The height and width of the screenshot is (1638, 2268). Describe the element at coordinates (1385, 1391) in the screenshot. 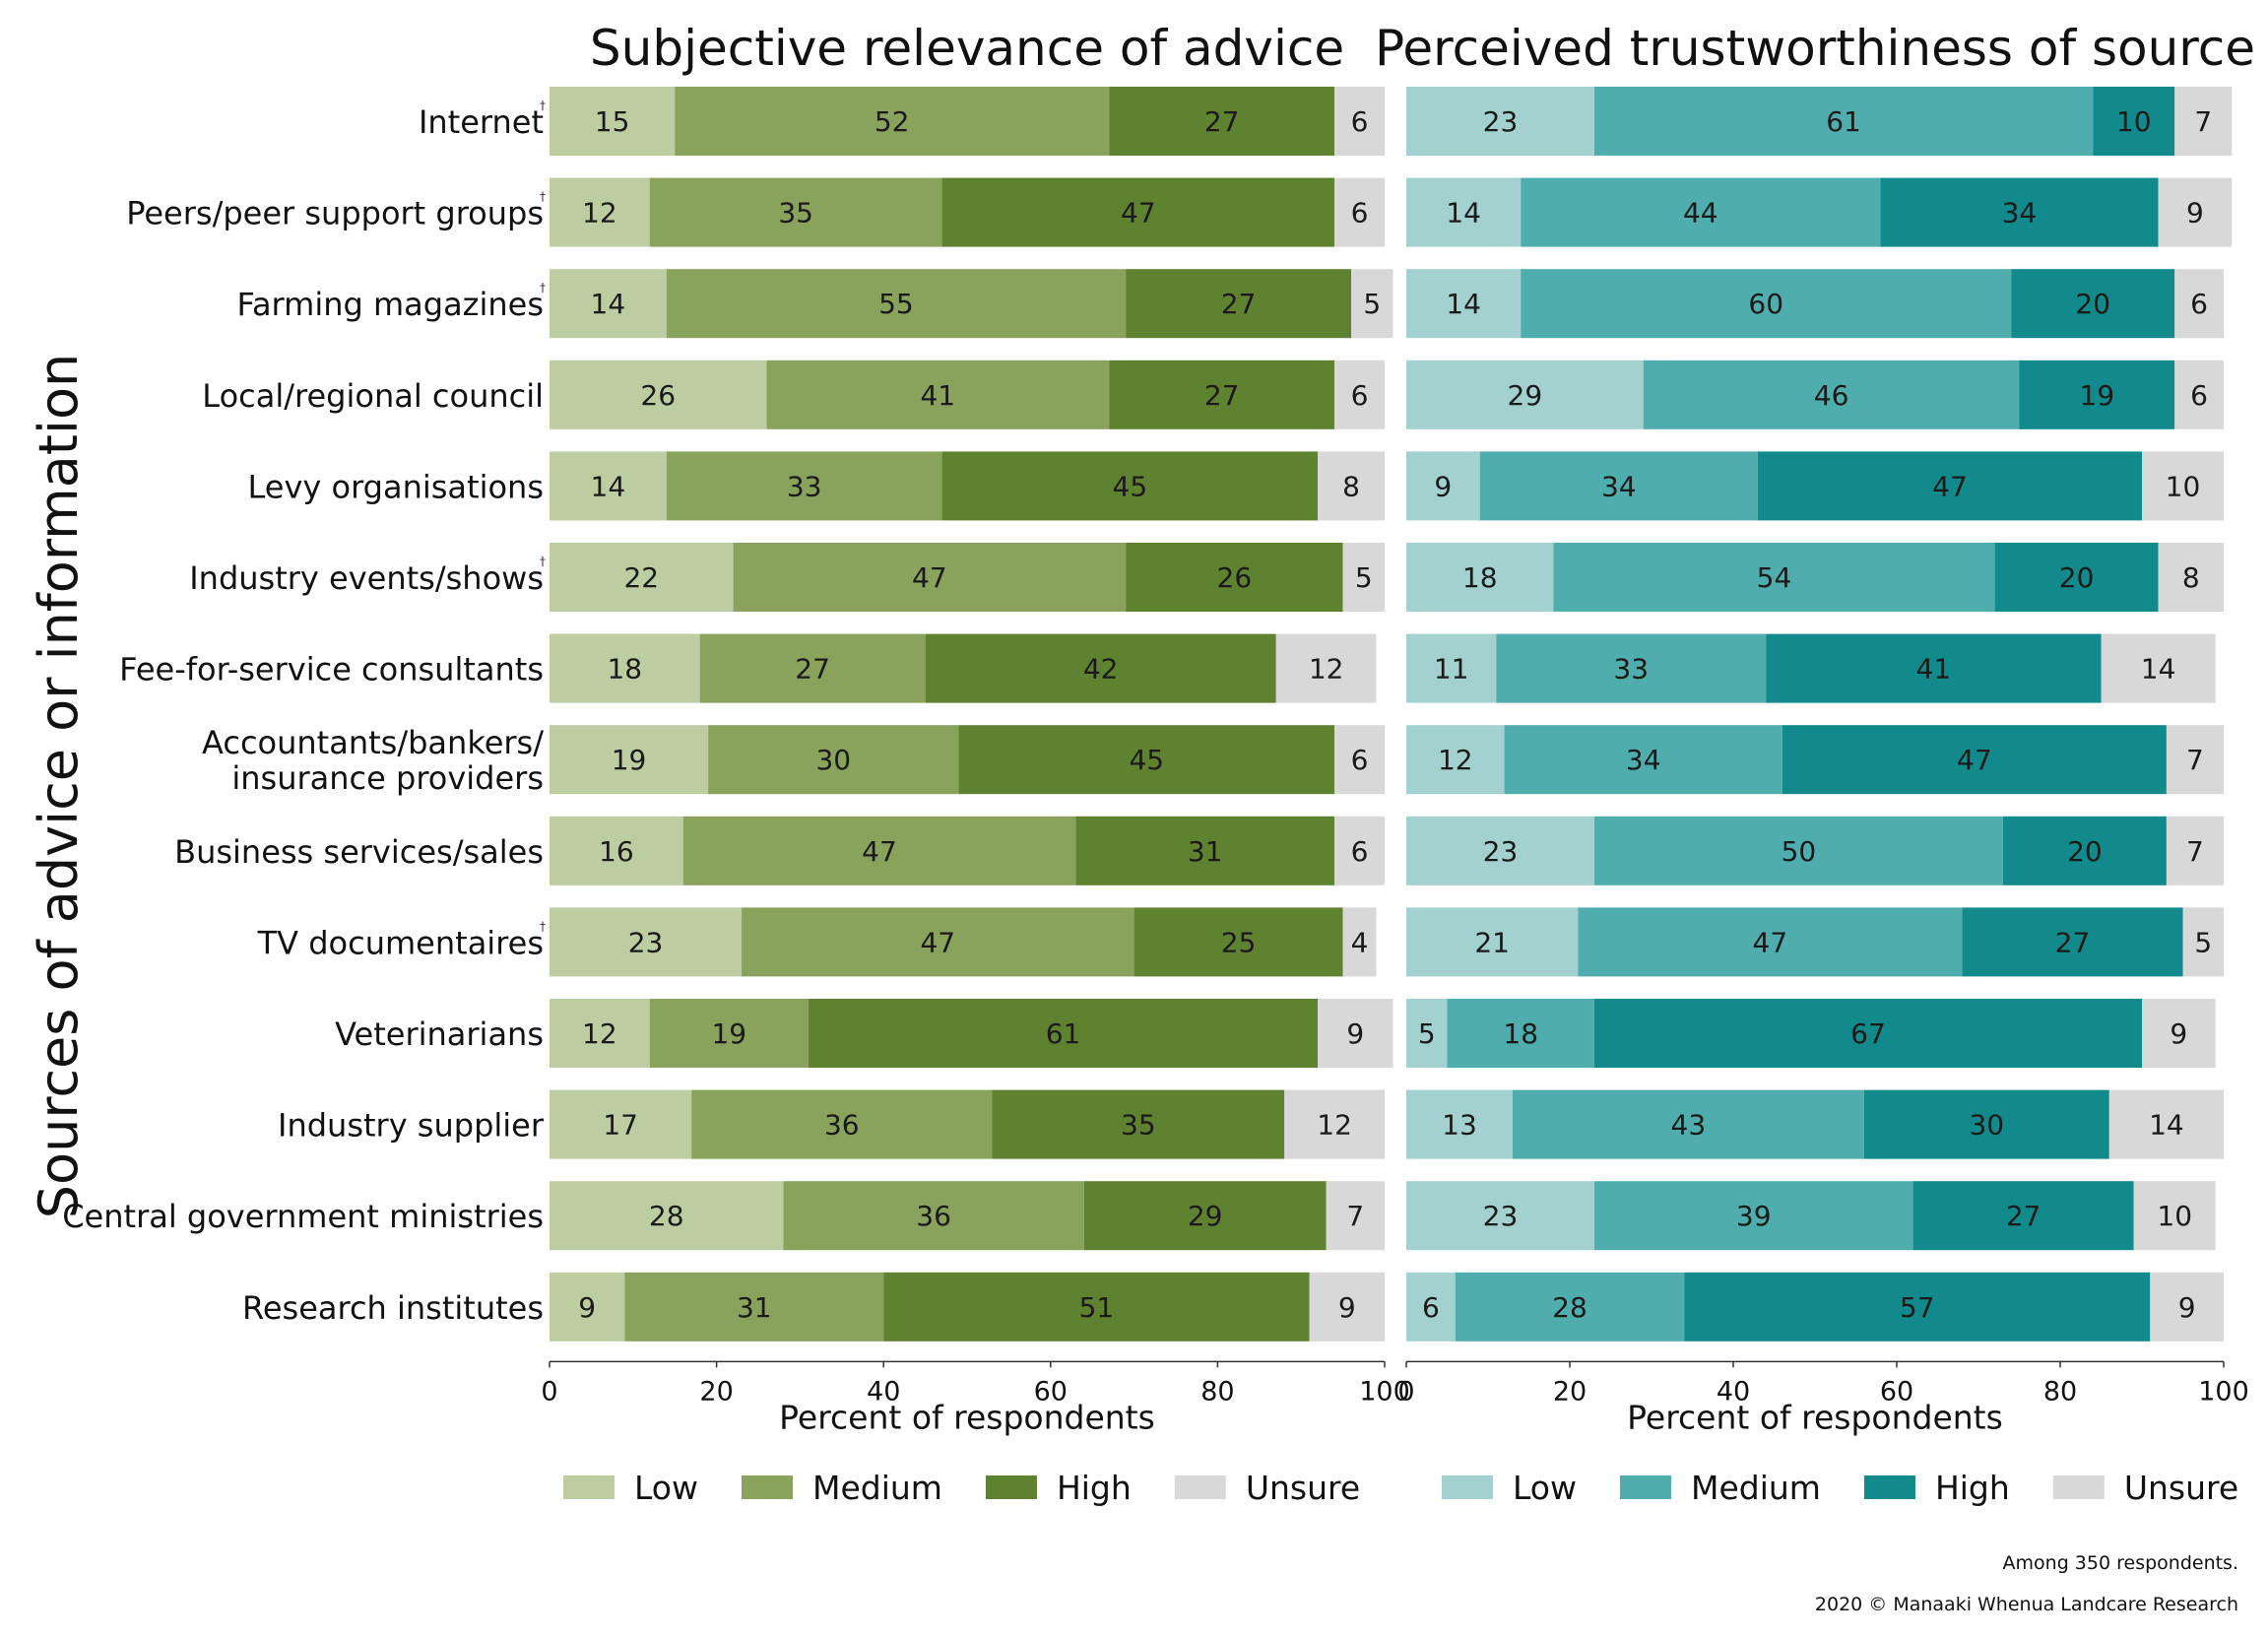

I see `x-tick-label: 100` at that location.